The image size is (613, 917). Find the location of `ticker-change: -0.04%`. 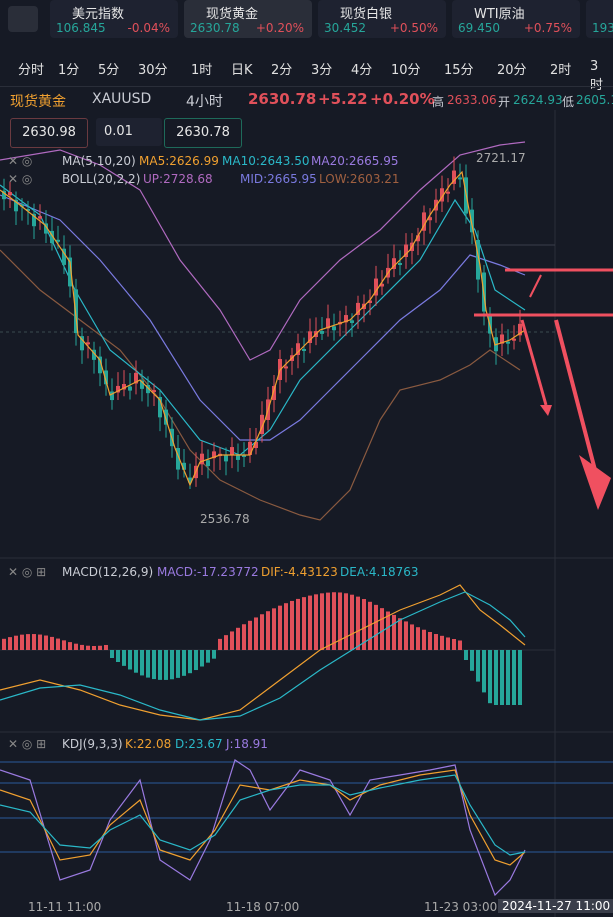

ticker-change: -0.04% is located at coordinates (148, 28).